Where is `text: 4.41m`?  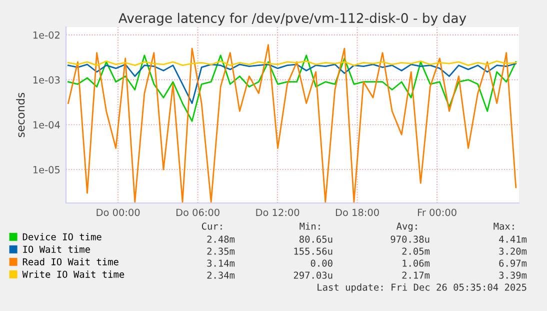 text: 4.41m is located at coordinates (513, 239).